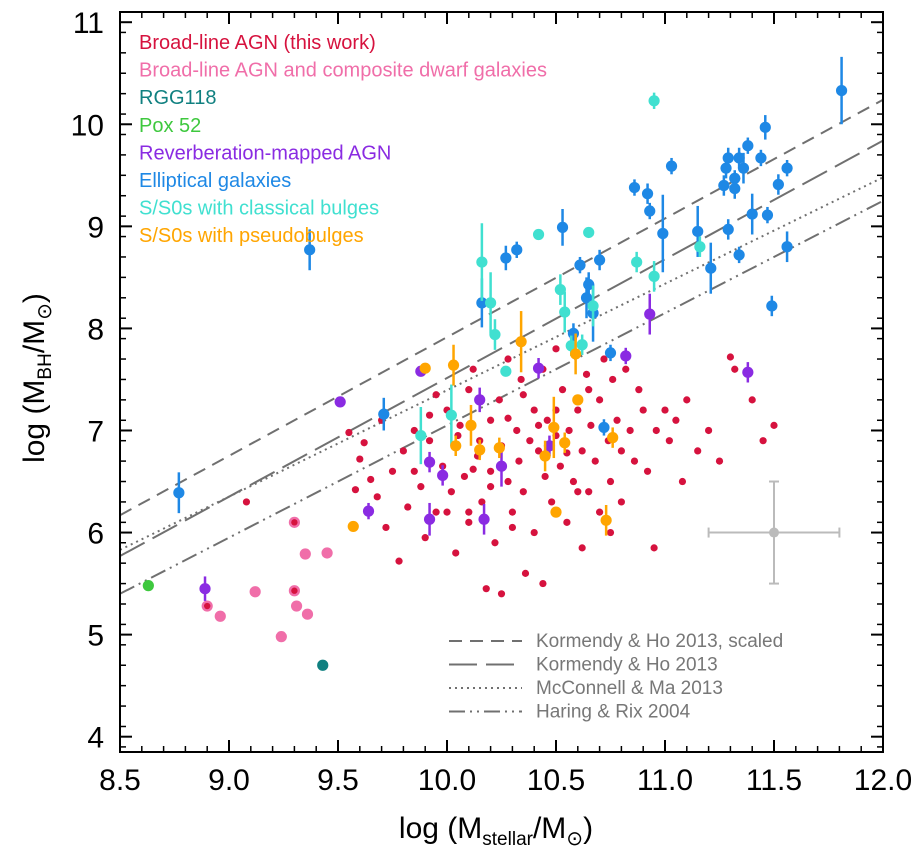  Describe the element at coordinates (95, 636) in the screenshot. I see `y-tick-label: 5` at that location.